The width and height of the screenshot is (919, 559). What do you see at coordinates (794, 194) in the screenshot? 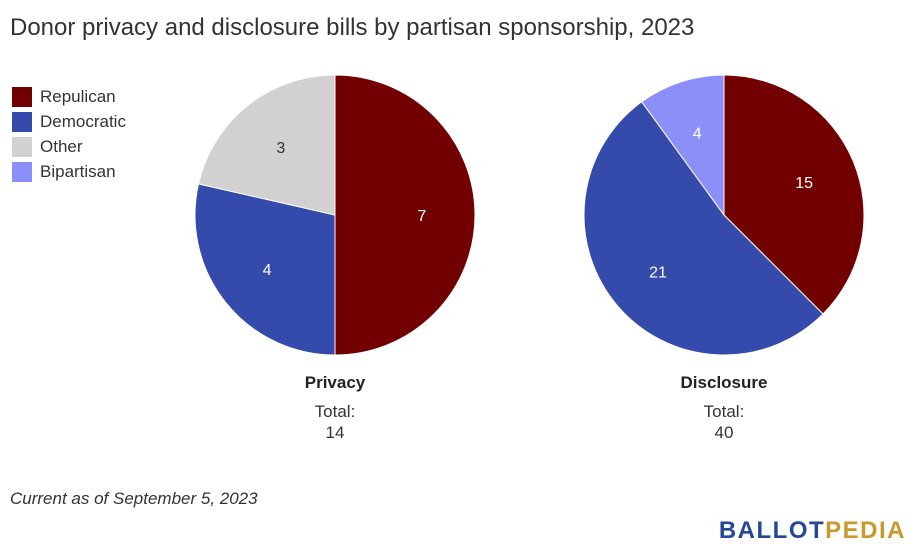
I see `pie-slice-disclosure-repulican` at bounding box center [794, 194].